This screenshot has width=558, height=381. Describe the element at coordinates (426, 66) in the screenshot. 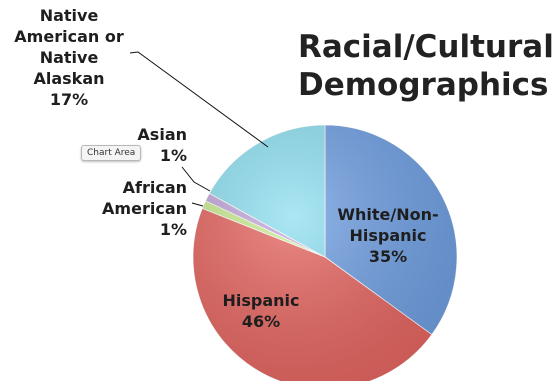

I see `chart-title: Racial/Cultural Demographics` at that location.